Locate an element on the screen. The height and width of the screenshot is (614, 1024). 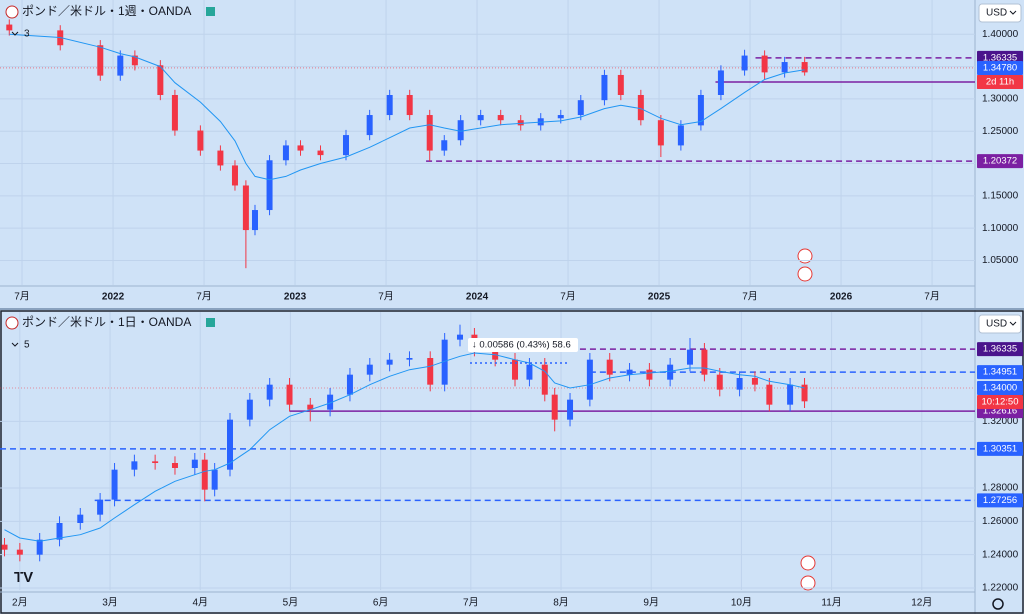
symbol-icon is located at coordinates (12, 12).